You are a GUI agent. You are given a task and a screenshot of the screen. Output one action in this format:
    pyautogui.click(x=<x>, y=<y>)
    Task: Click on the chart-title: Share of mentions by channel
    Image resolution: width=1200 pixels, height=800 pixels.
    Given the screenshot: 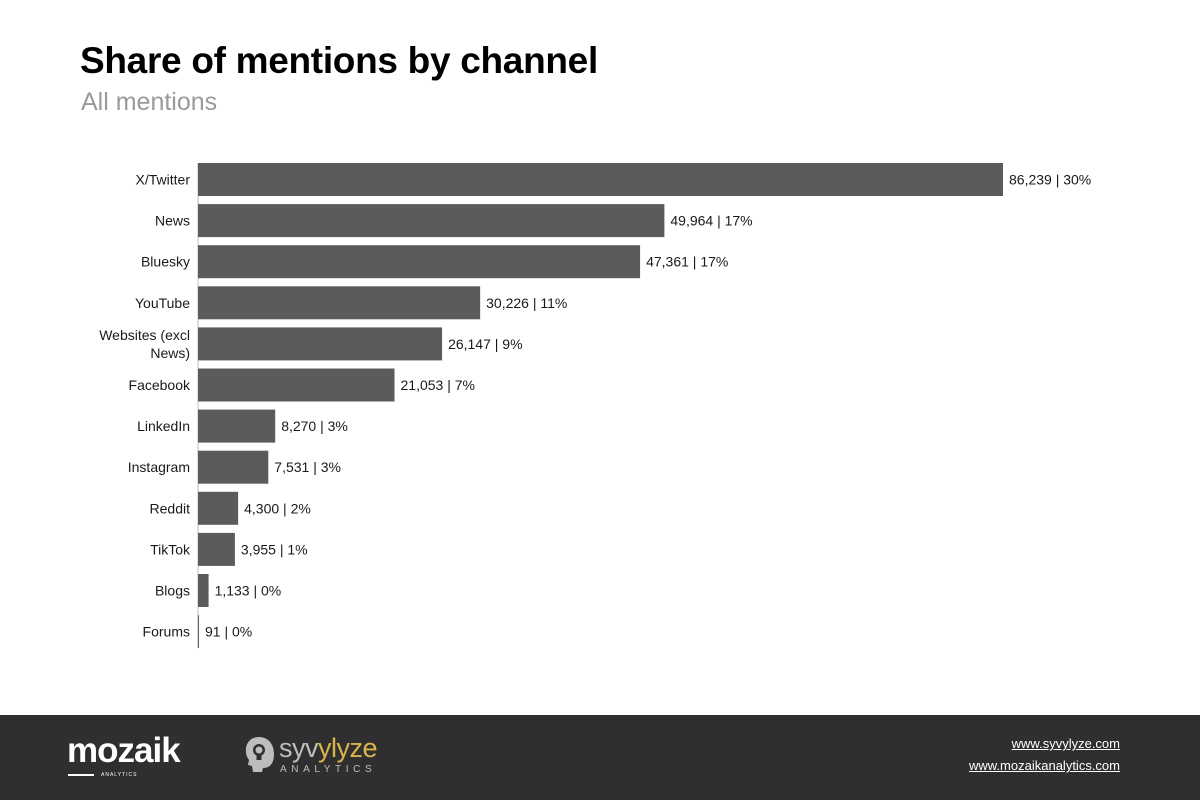 What is the action you would take?
    pyautogui.click(x=339, y=60)
    